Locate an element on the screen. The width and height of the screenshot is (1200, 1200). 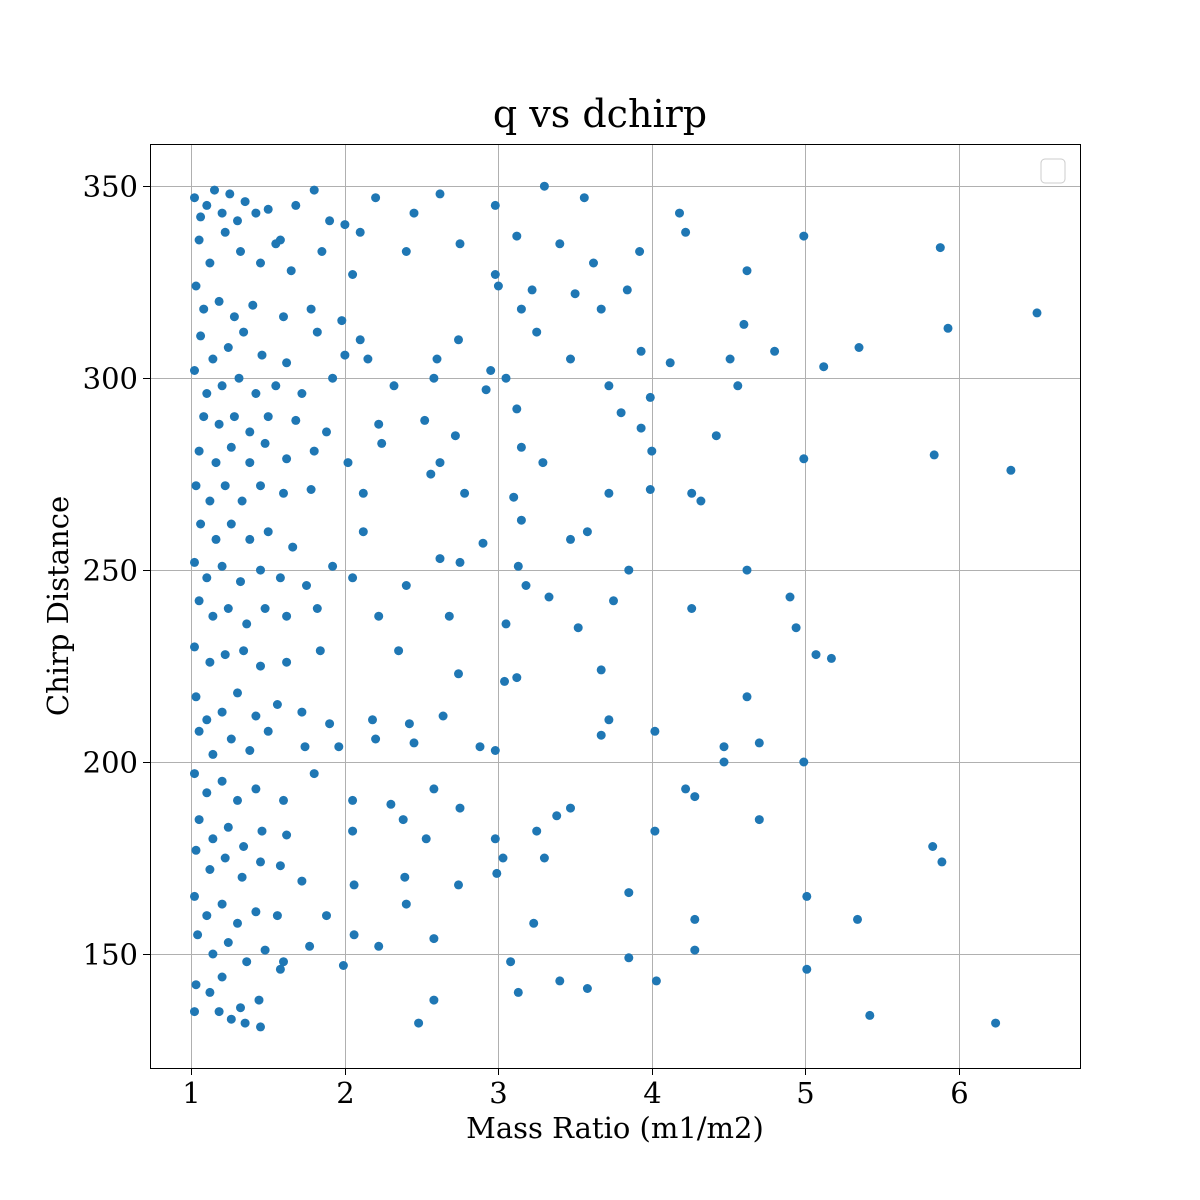
x-tick-label: 1 is located at coordinates (191, 1093).